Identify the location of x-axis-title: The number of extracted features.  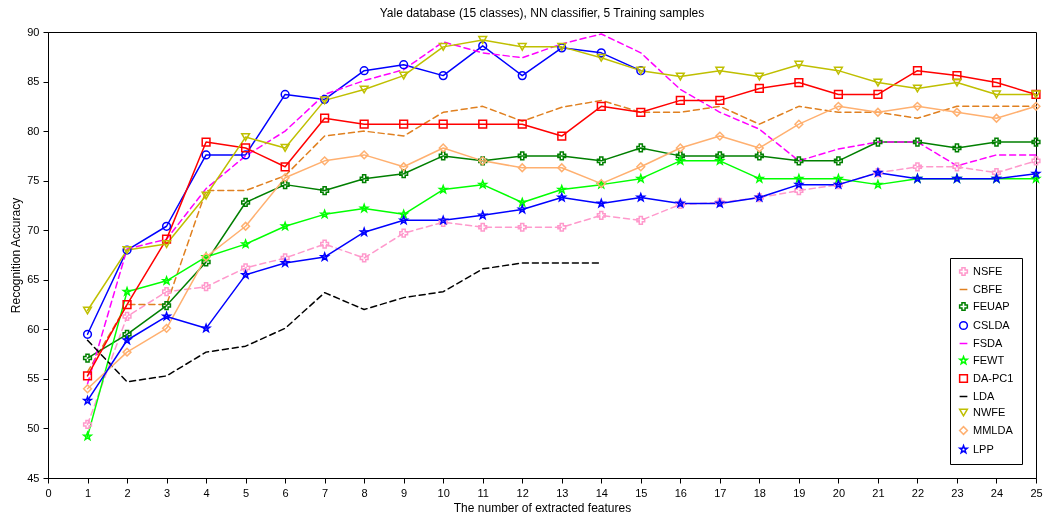
(542, 506).